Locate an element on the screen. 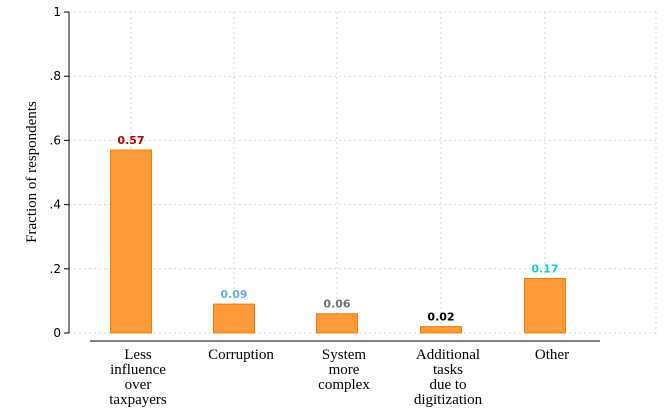 Image resolution: width=669 pixels, height=418 pixels. bar-value-label: 0.06 is located at coordinates (336, 304).